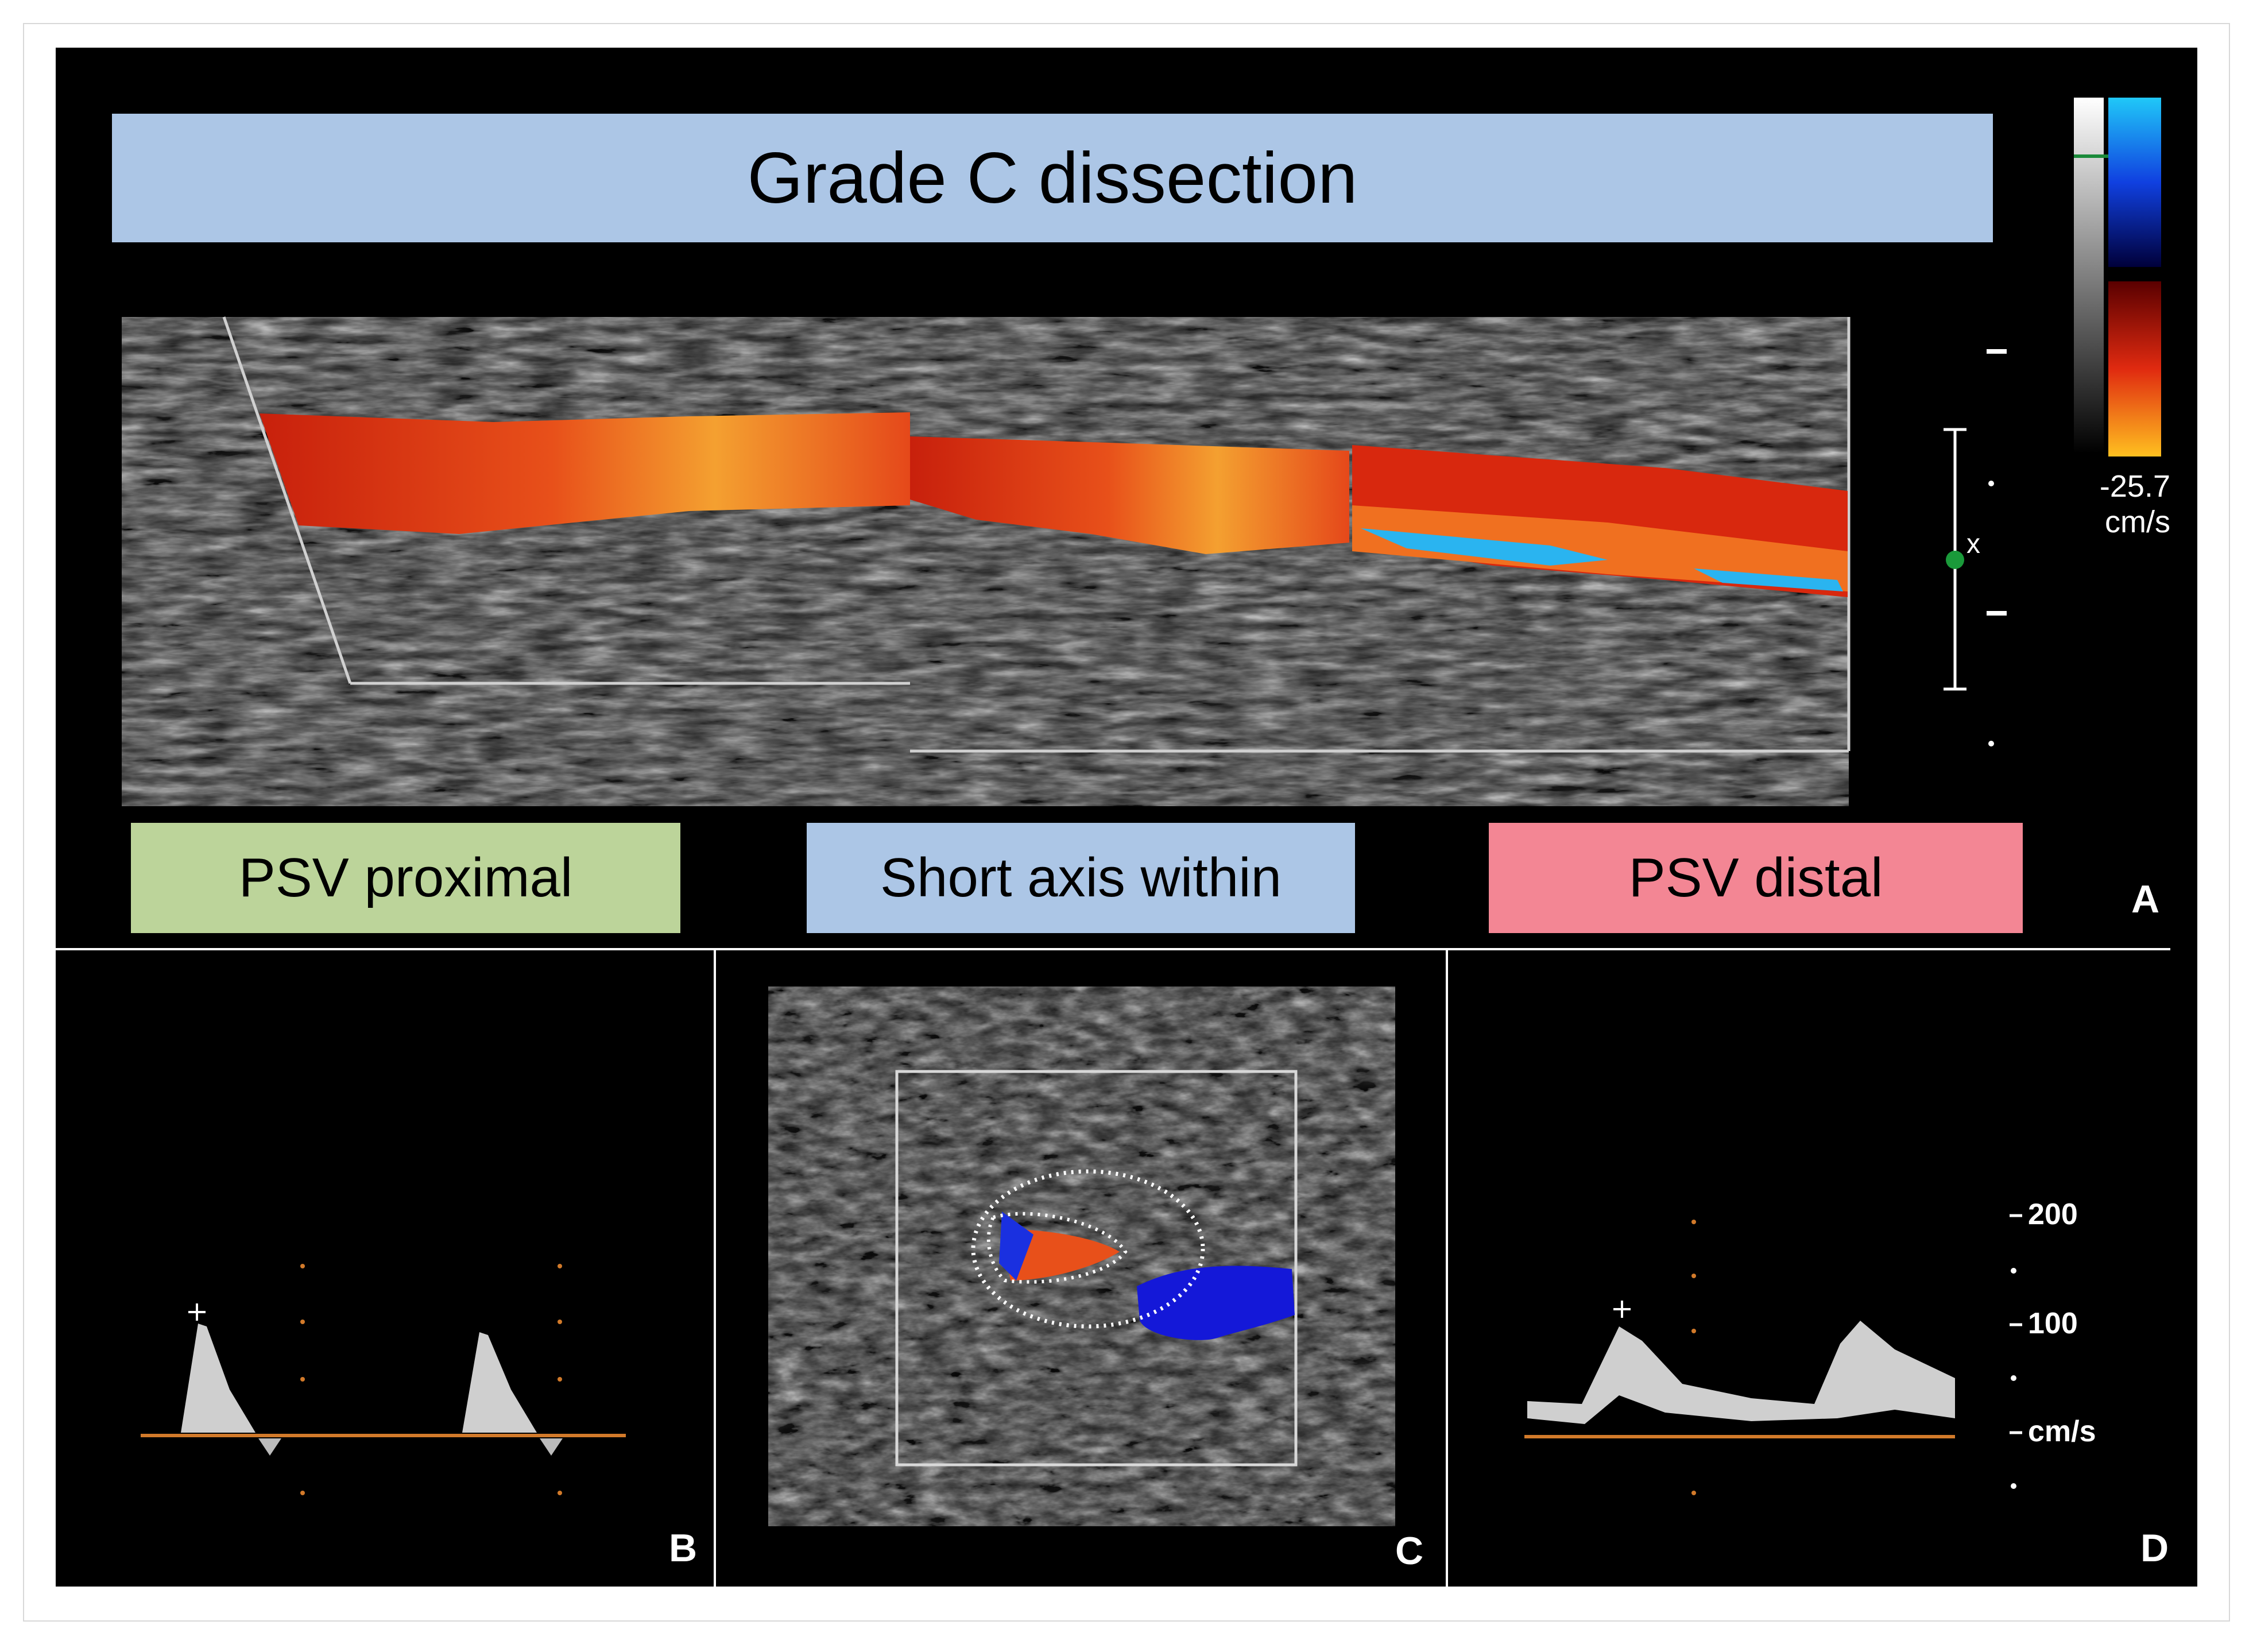  Describe the element at coordinates (1741, 1372) in the screenshot. I see `waveform-d` at that location.